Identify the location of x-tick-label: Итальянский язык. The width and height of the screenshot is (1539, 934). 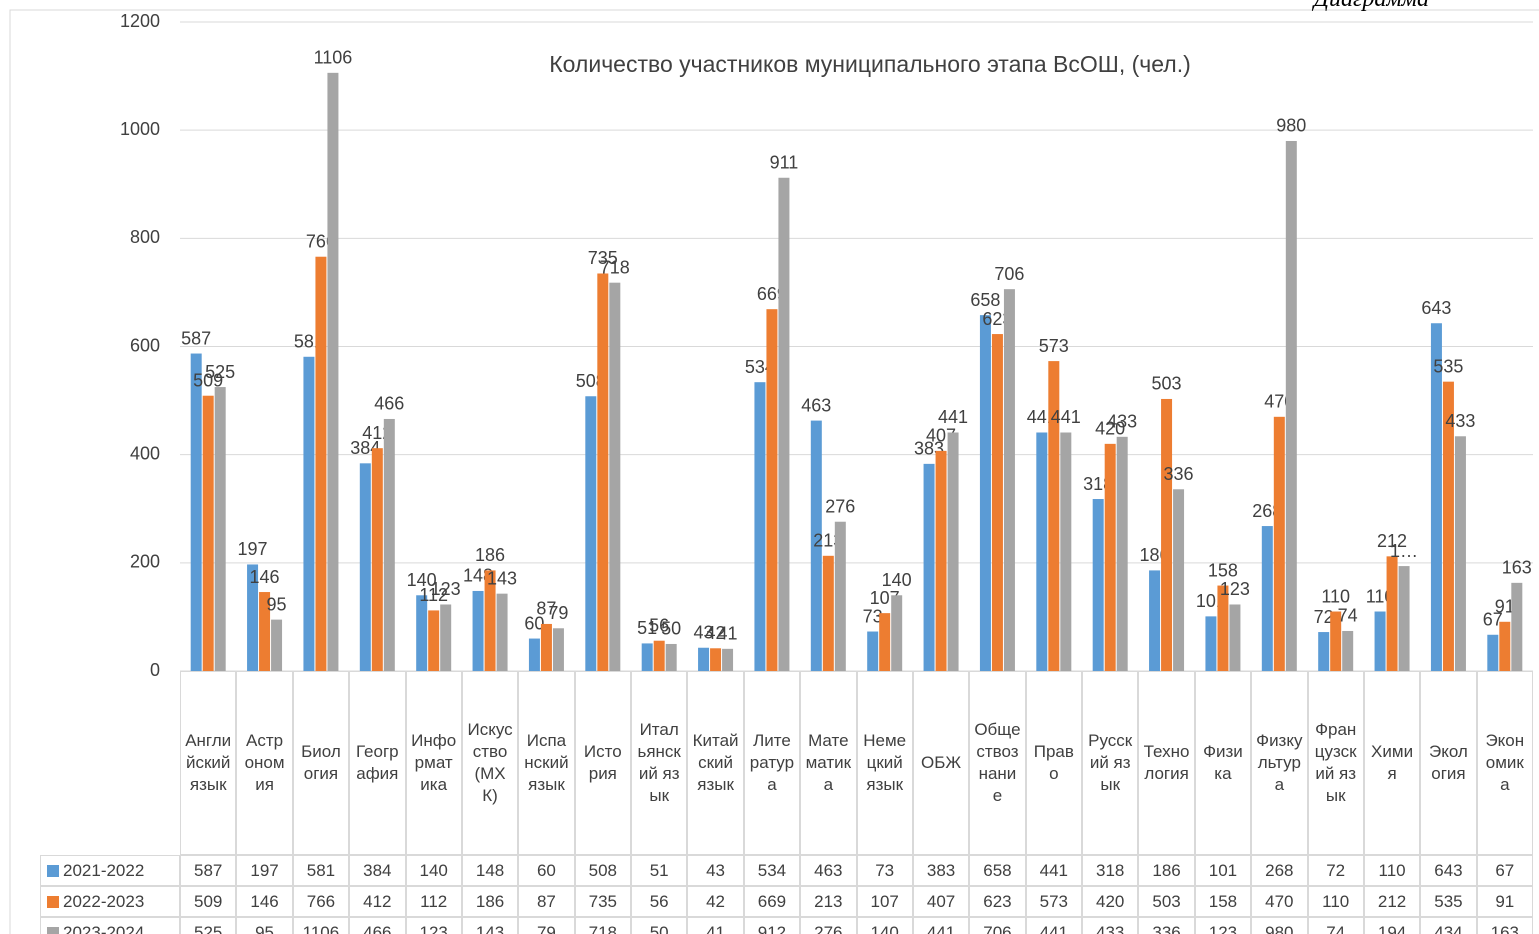
(659, 763).